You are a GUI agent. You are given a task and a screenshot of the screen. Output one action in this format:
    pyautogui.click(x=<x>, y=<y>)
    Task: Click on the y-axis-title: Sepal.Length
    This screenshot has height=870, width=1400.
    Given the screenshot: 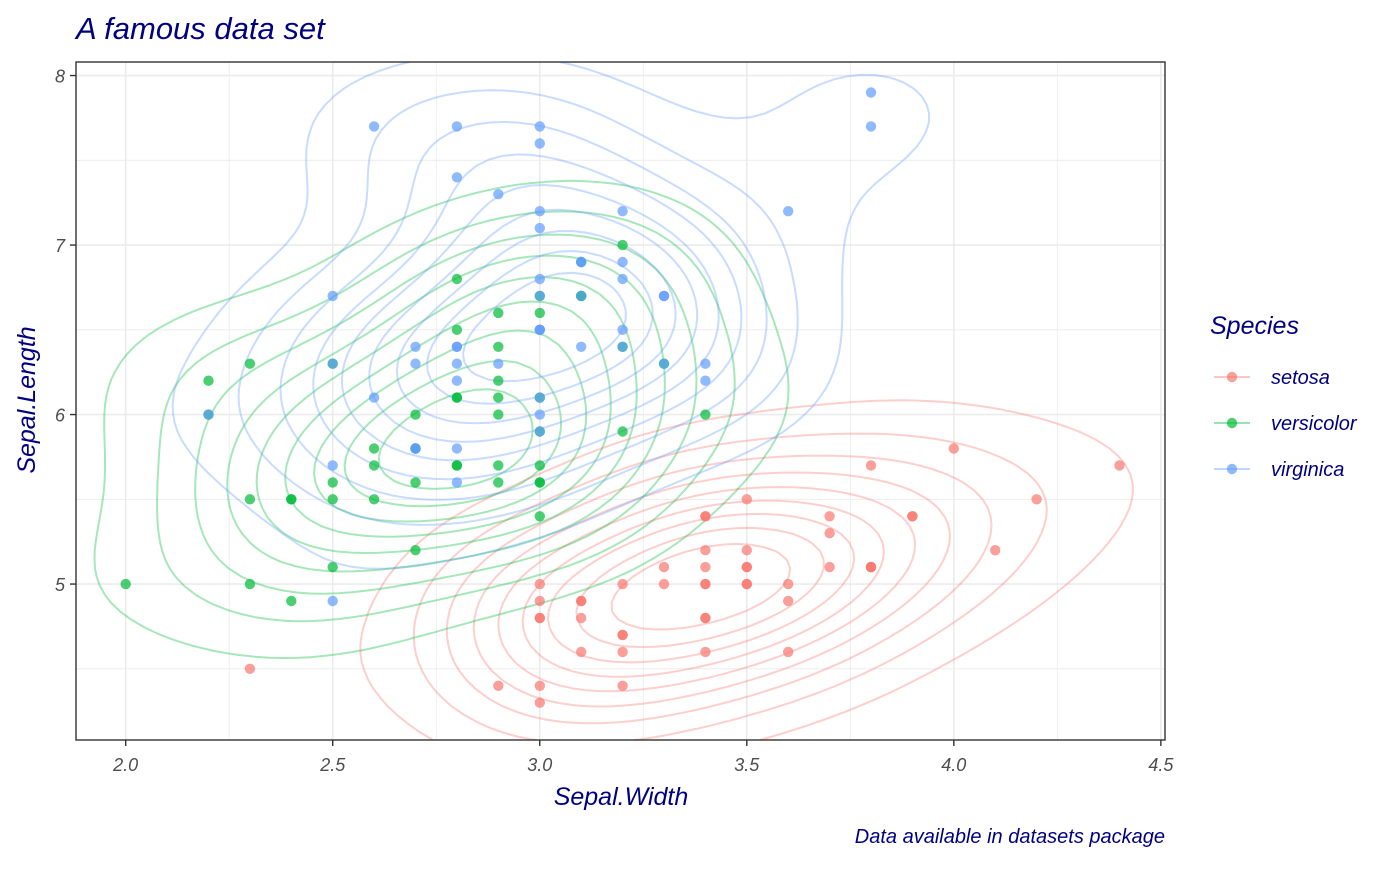 What is the action you would take?
    pyautogui.click(x=27, y=399)
    